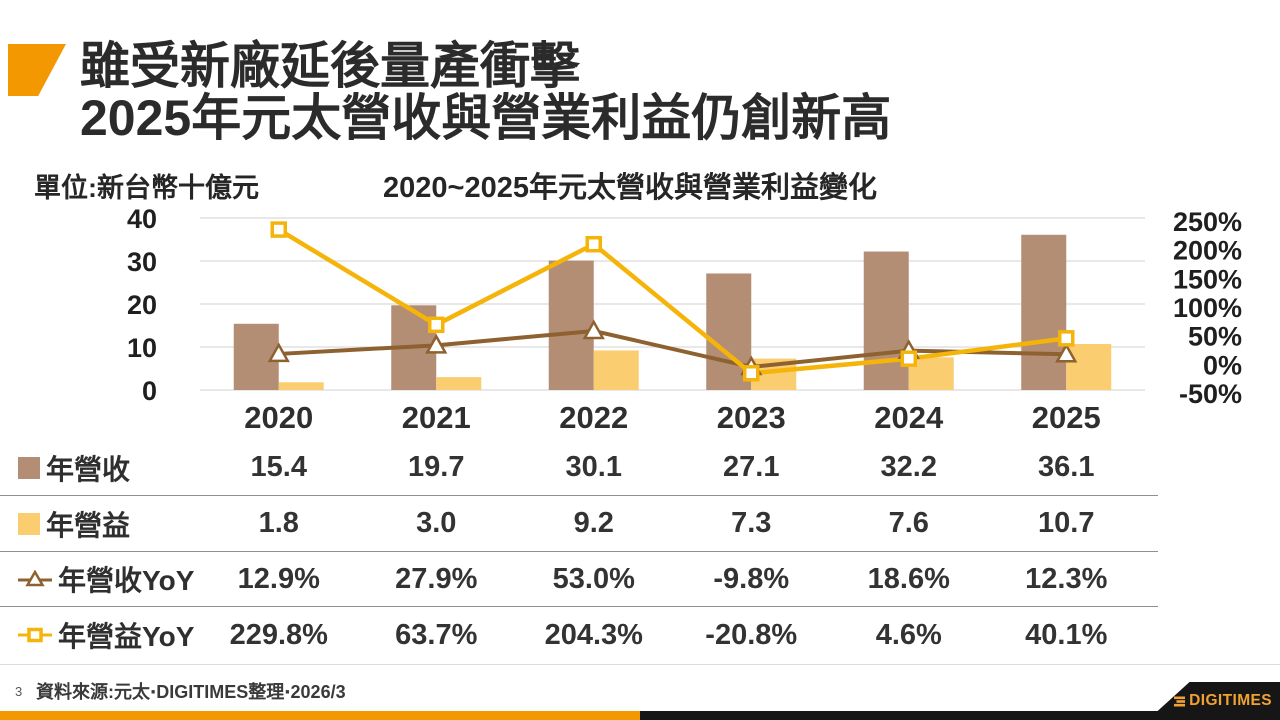 The width and height of the screenshot is (1280, 720). Describe the element at coordinates (908, 467) in the screenshot. I see `table-cell: 32.2` at that location.